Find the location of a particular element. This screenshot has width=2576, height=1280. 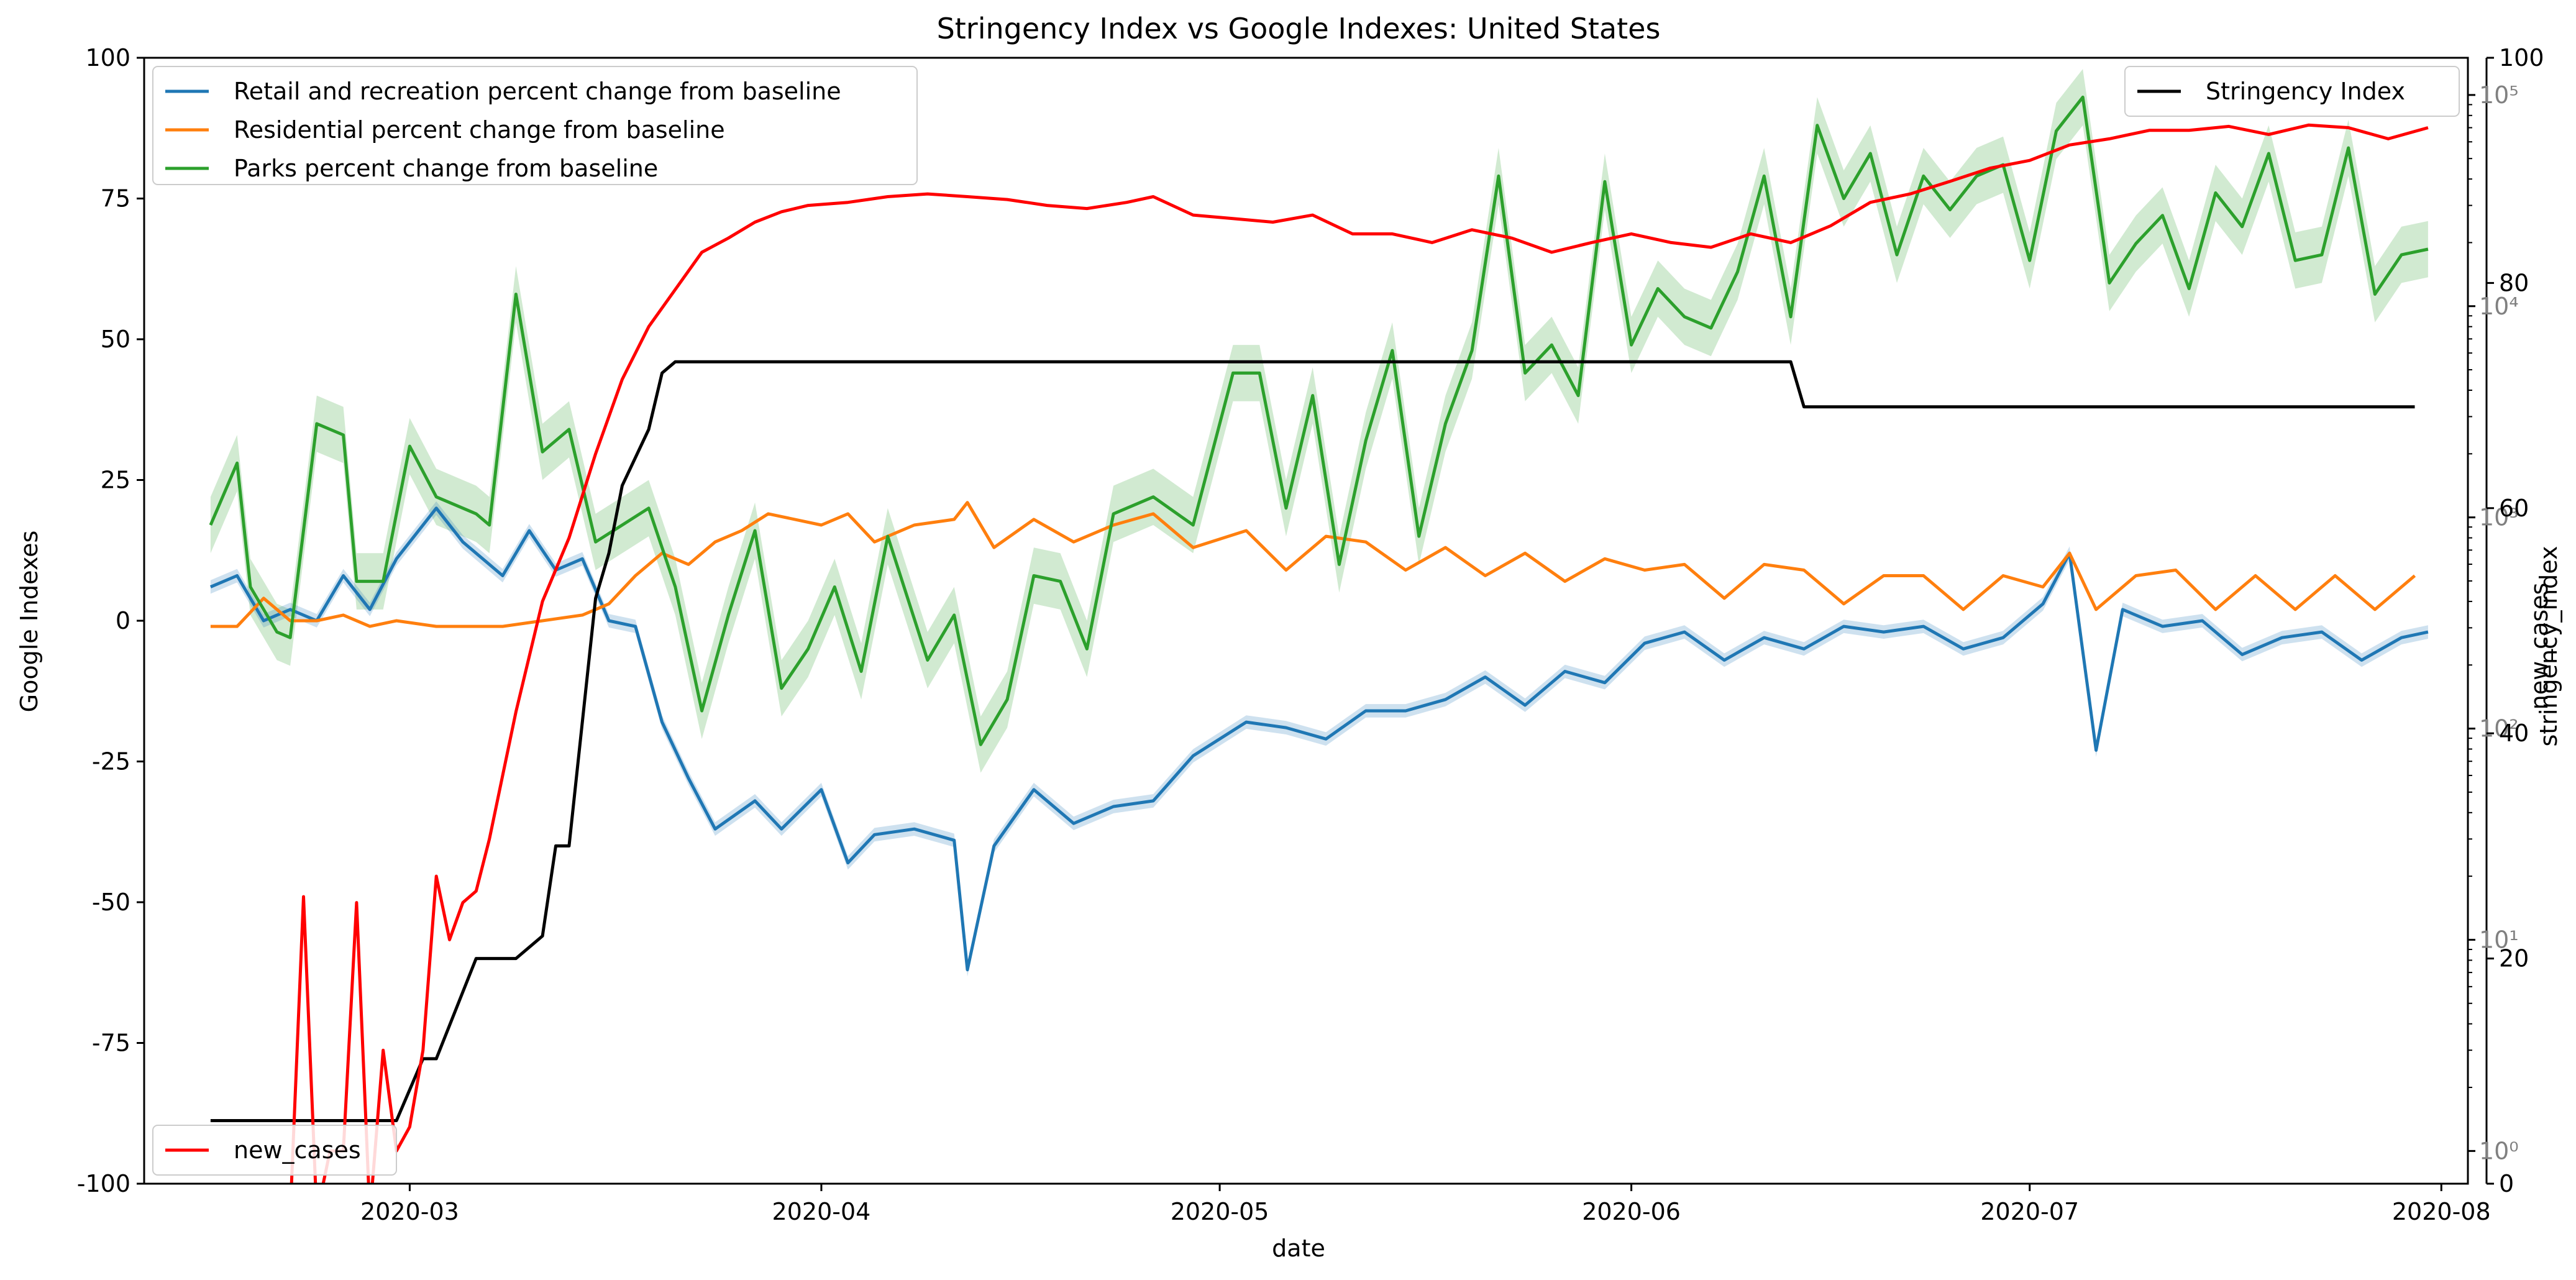

x-axis-label: date is located at coordinates (1298, 1248).